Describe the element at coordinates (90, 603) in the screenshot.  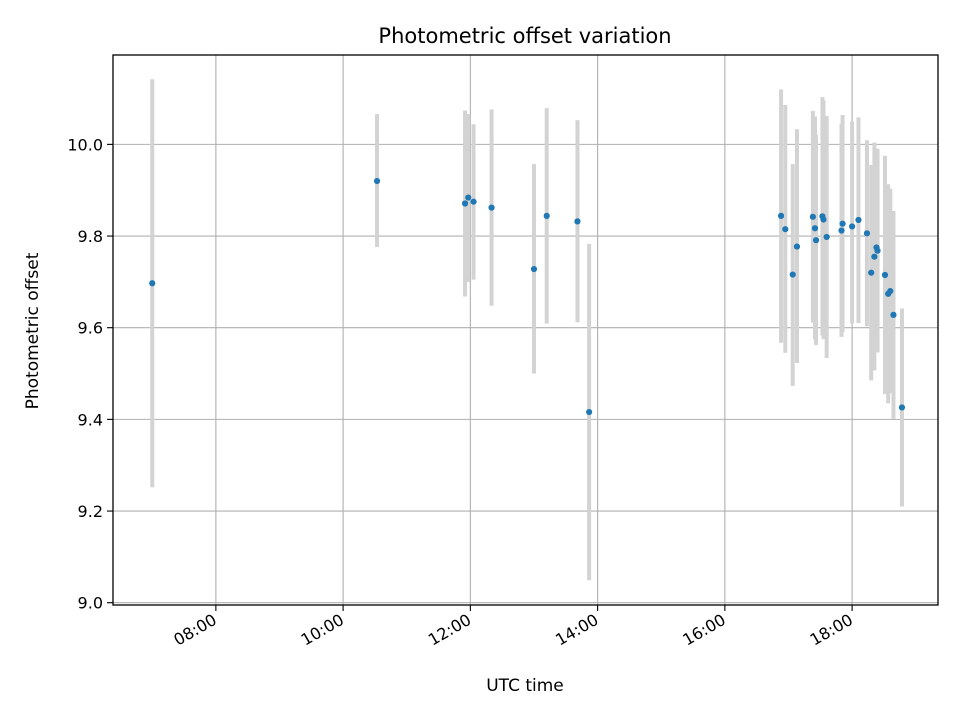
I see `y-tick-label: 9.0` at that location.